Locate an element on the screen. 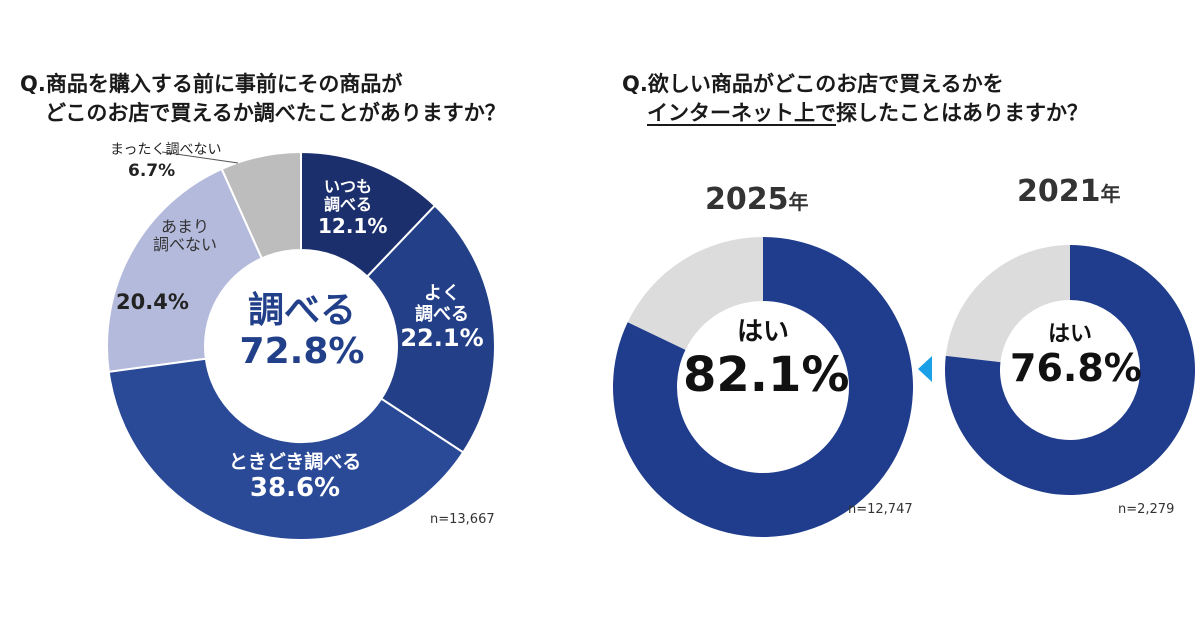 The height and width of the screenshot is (633, 1200). year-2021: 2021年 is located at coordinates (1069, 191).